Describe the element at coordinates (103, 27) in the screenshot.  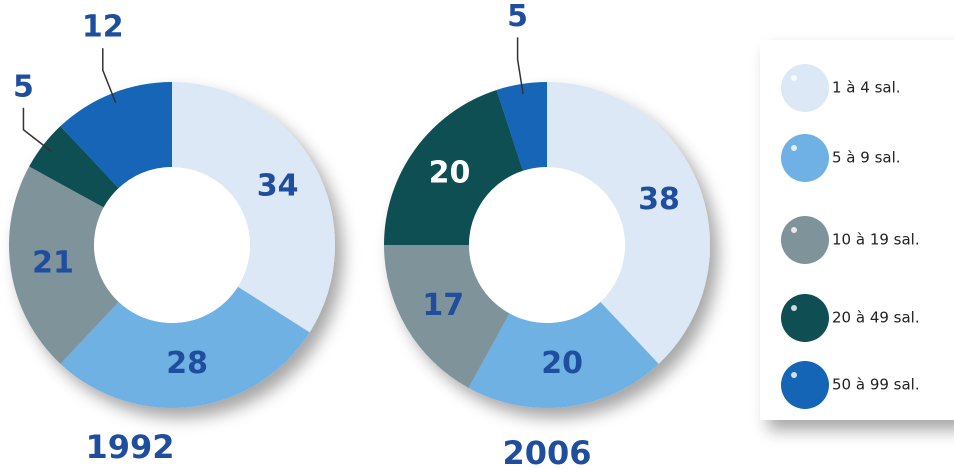
I see `data-label: 12` at that location.